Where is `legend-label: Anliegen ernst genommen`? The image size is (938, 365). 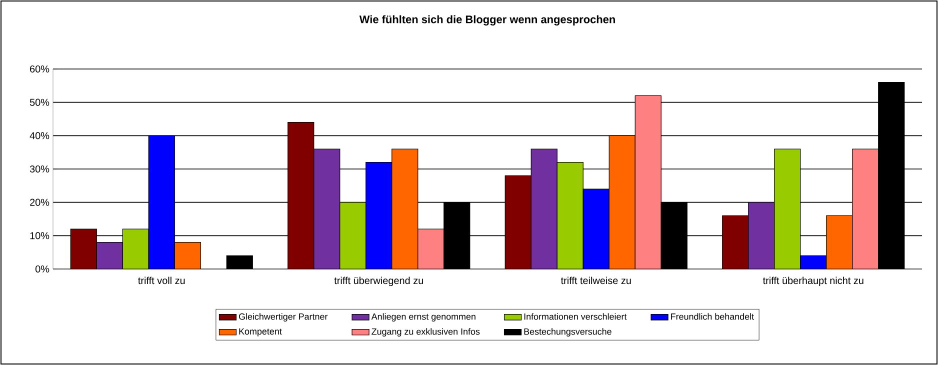 legend-label: Anliegen ernst genommen is located at coordinates (423, 317).